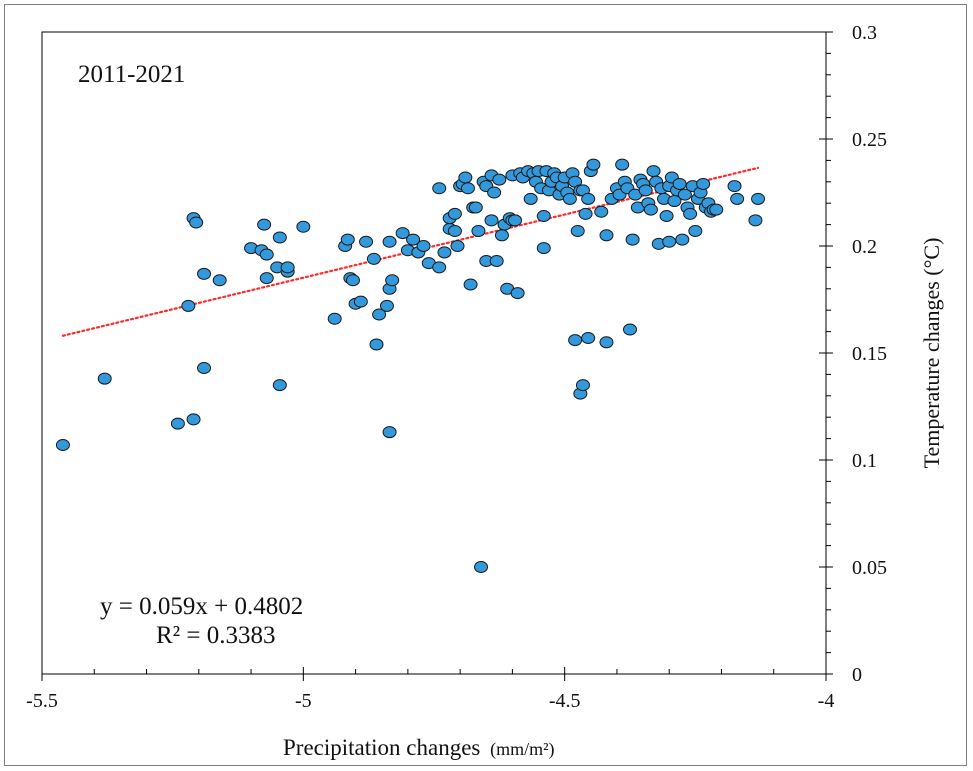 This screenshot has height=771, width=973. I want to click on y-tick-label: 0.1, so click(864, 461).